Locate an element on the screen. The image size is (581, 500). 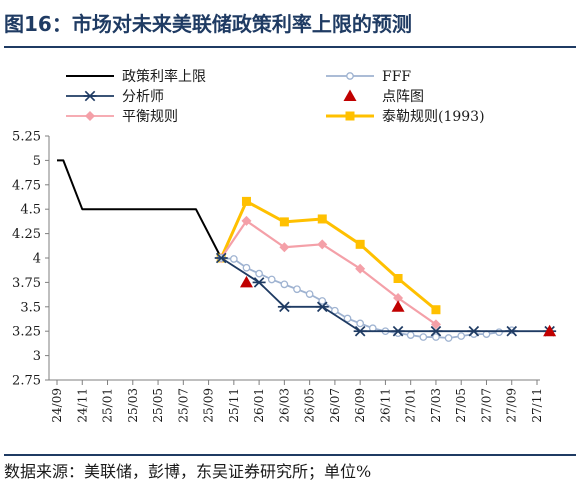
x-tick-label: 27/11 is located at coordinates (537, 405).